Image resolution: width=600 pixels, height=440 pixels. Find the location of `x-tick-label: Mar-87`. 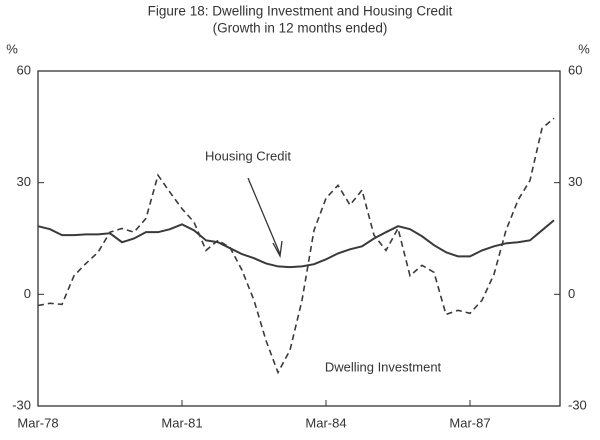

x-tick-label: Mar-87 is located at coordinates (469, 422).